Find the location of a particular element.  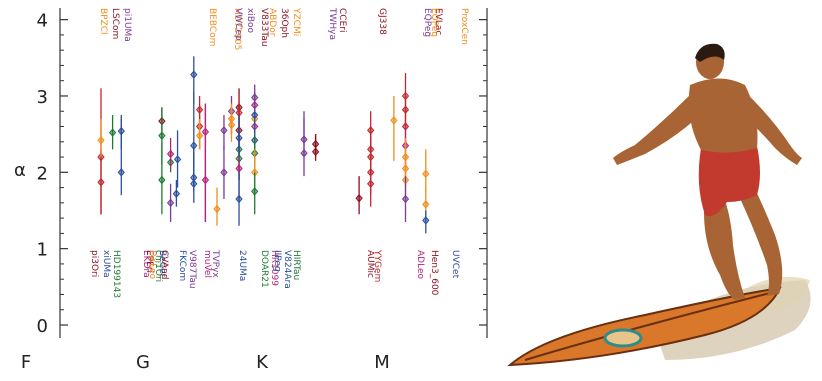

bottom-star-label: ADLeo is located at coordinates (420, 264).